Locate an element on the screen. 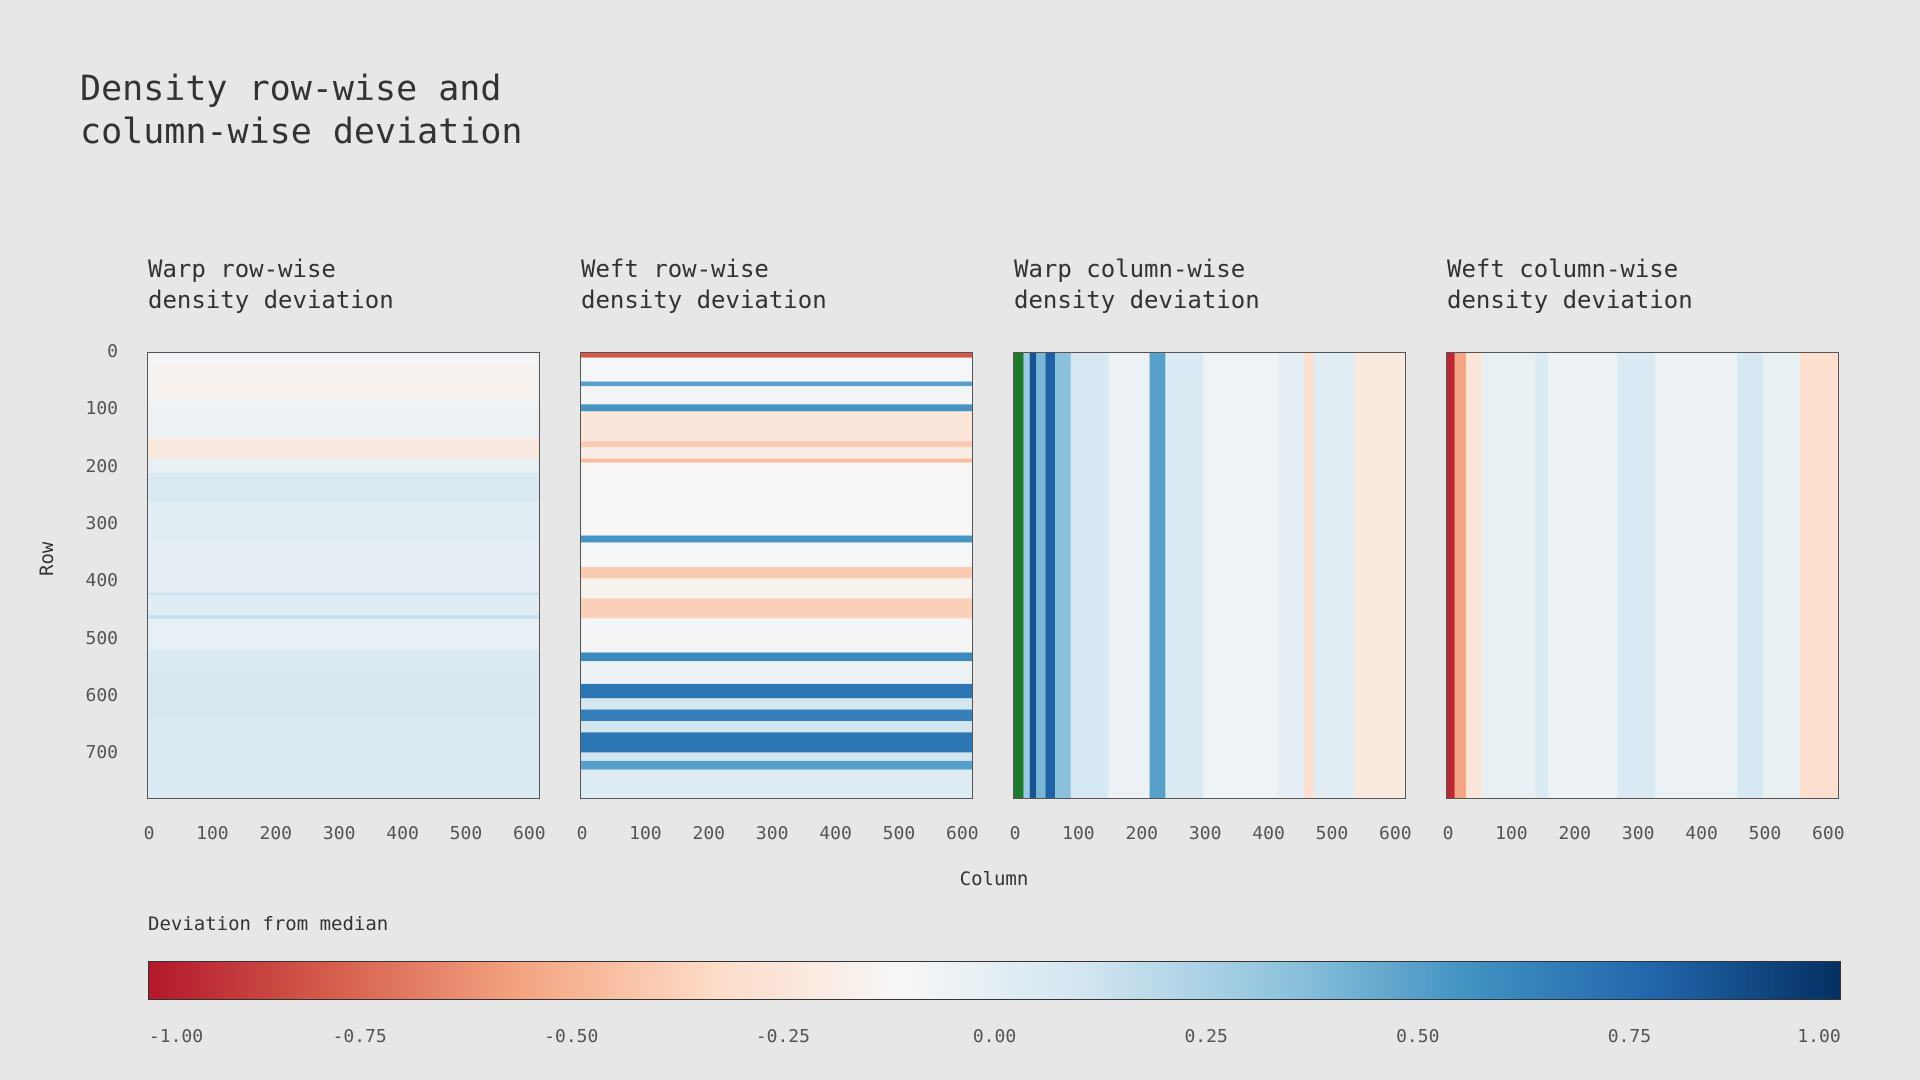 Image resolution: width=1920 pixels, height=1080 pixels. colorbar-tick-label: 0.75 is located at coordinates (1629, 1036).